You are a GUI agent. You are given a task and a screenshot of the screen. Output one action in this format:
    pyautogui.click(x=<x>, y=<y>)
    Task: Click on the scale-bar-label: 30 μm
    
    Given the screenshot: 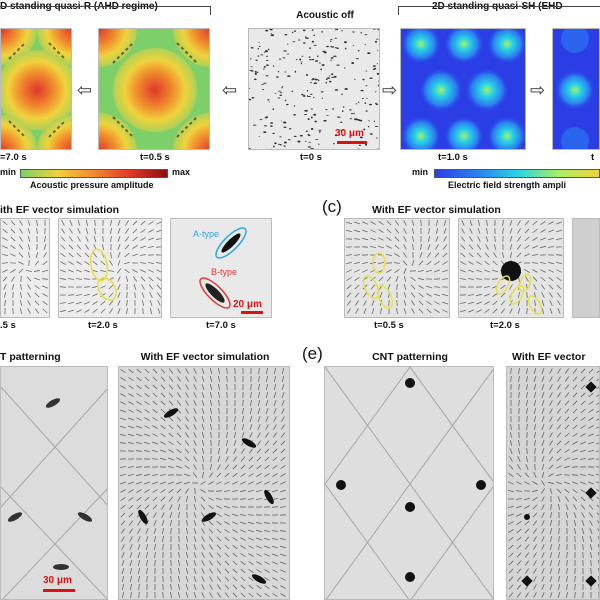 What is the action you would take?
    pyautogui.click(x=349, y=133)
    